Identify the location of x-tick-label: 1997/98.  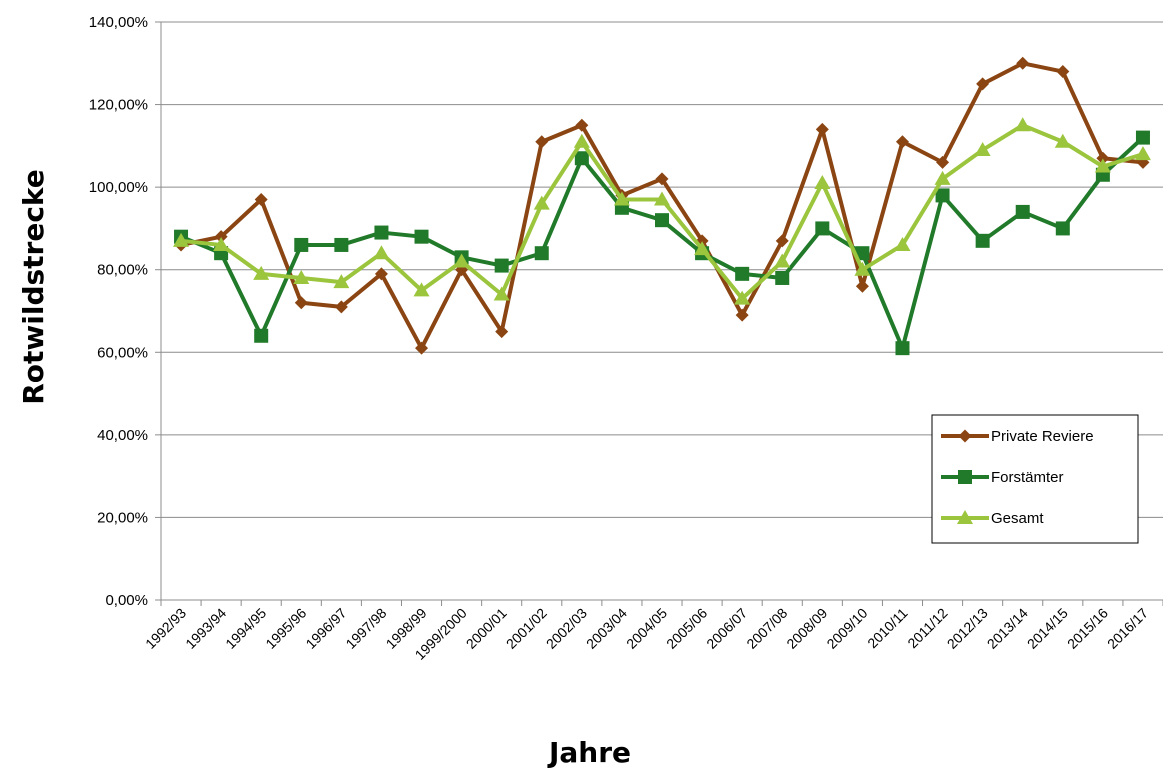
(365, 628).